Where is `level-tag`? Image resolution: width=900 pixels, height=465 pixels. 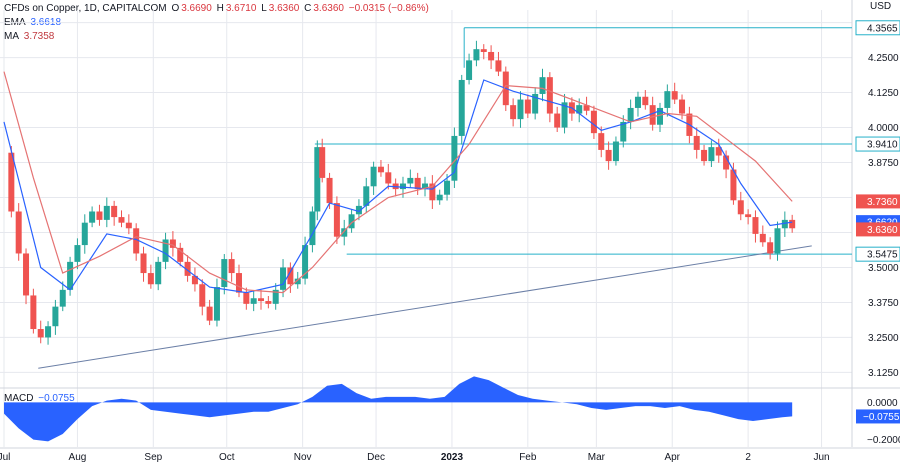 level-tag is located at coordinates (877, 28).